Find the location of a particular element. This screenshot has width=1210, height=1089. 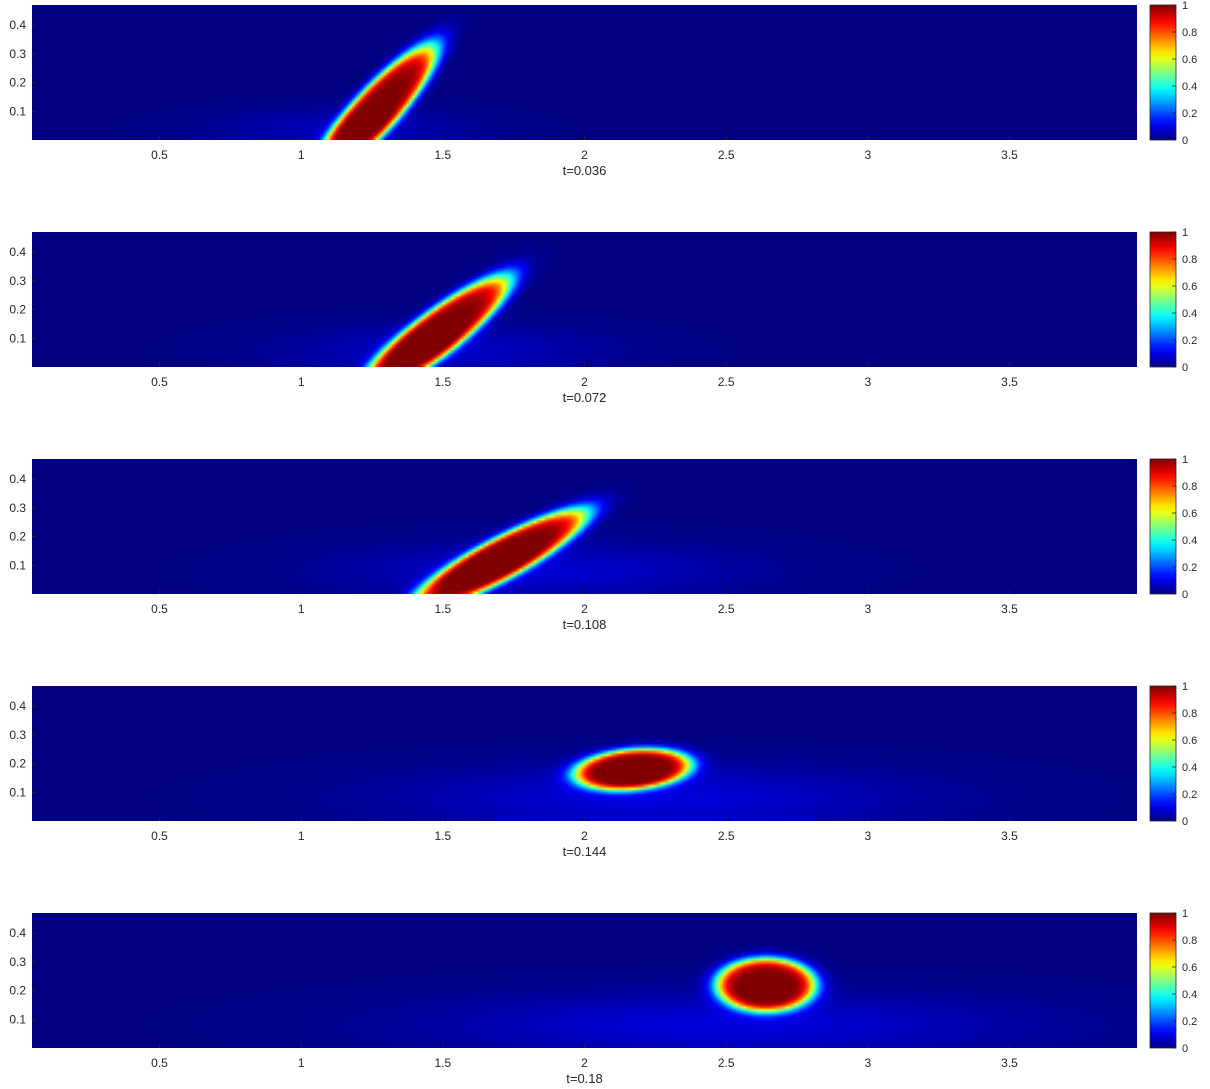

x-axis-label: t=0.036 is located at coordinates (585, 170).